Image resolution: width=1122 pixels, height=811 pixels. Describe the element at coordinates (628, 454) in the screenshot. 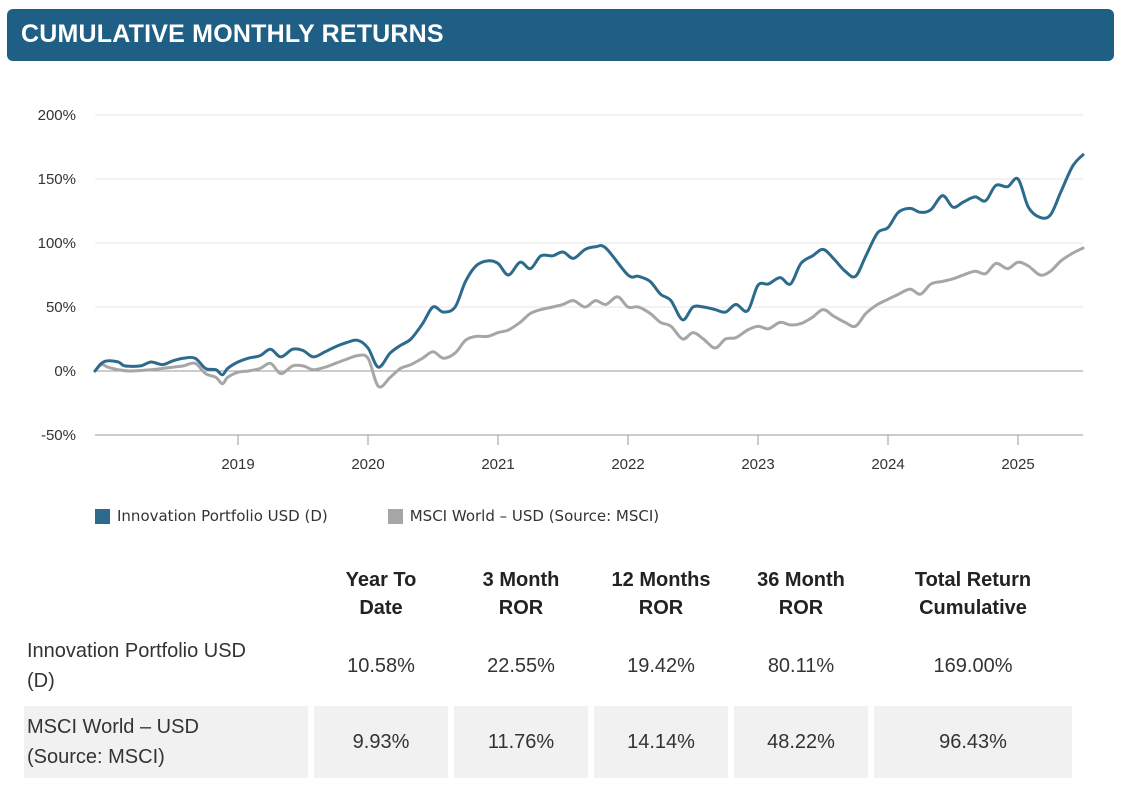

I see `x-axis-labels: 2019 2020 2021 2022 2023 2024 2025` at that location.